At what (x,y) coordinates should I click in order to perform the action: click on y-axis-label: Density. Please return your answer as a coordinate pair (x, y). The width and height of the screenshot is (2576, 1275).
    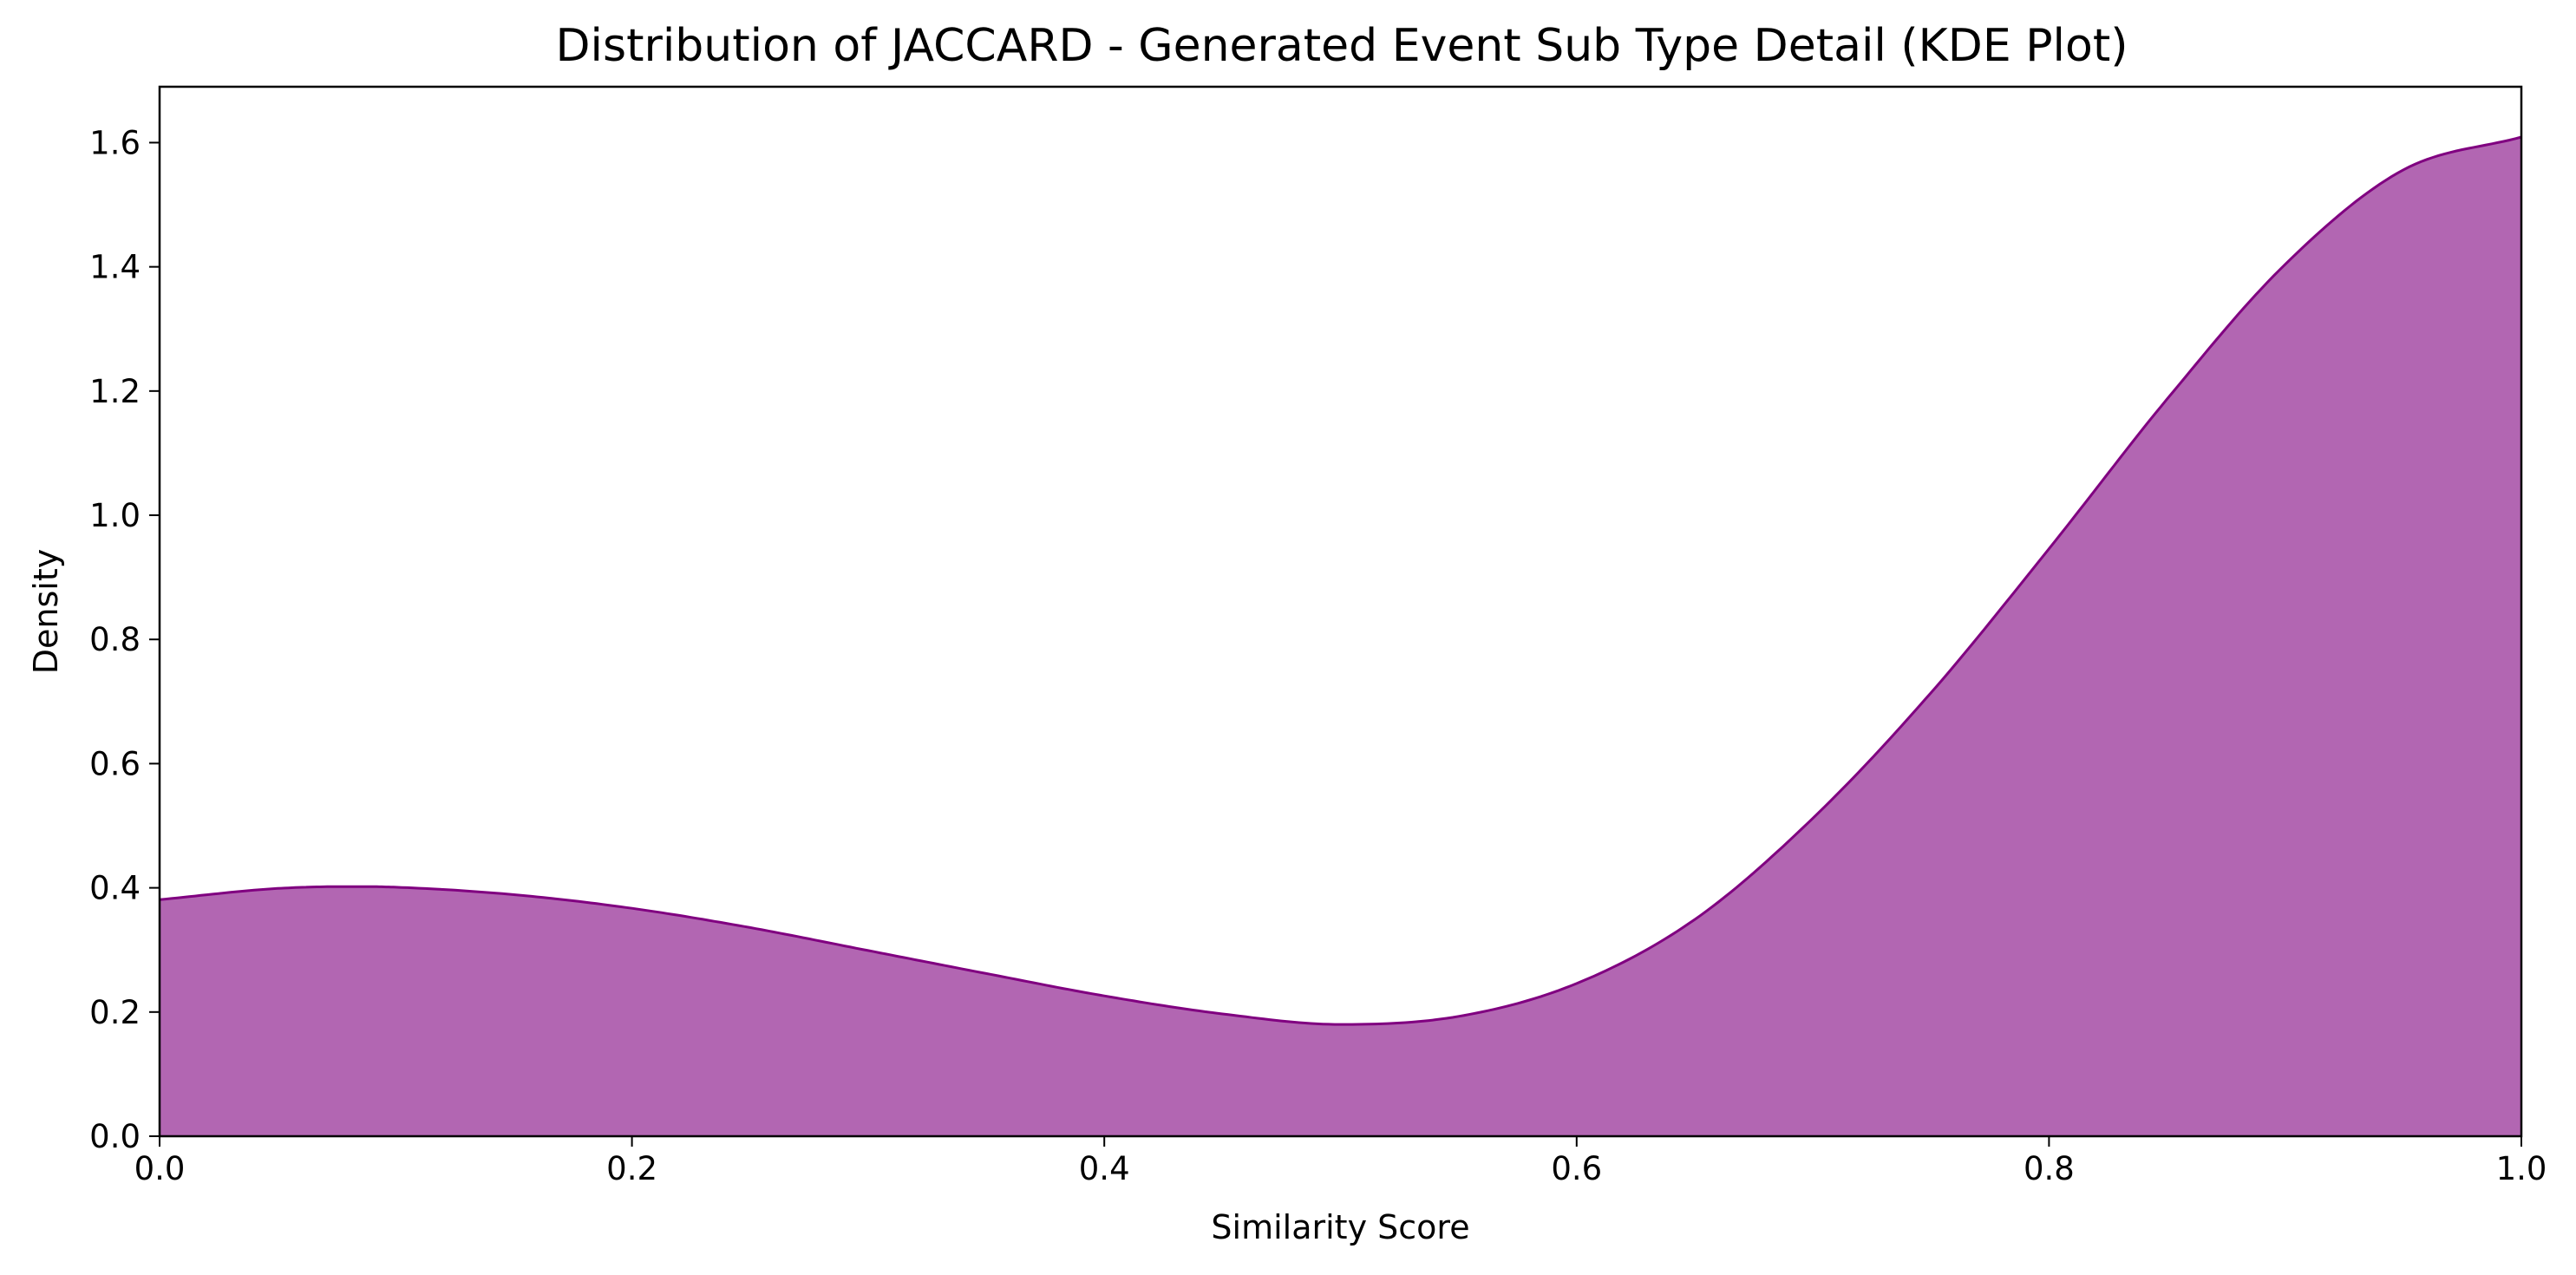
    Looking at the image, I should click on (46, 611).